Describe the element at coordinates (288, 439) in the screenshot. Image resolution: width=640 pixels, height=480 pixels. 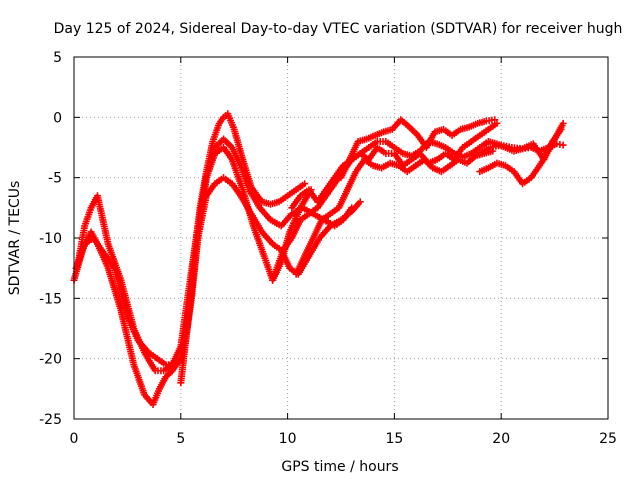
I see `x-tick-label: 10` at that location.